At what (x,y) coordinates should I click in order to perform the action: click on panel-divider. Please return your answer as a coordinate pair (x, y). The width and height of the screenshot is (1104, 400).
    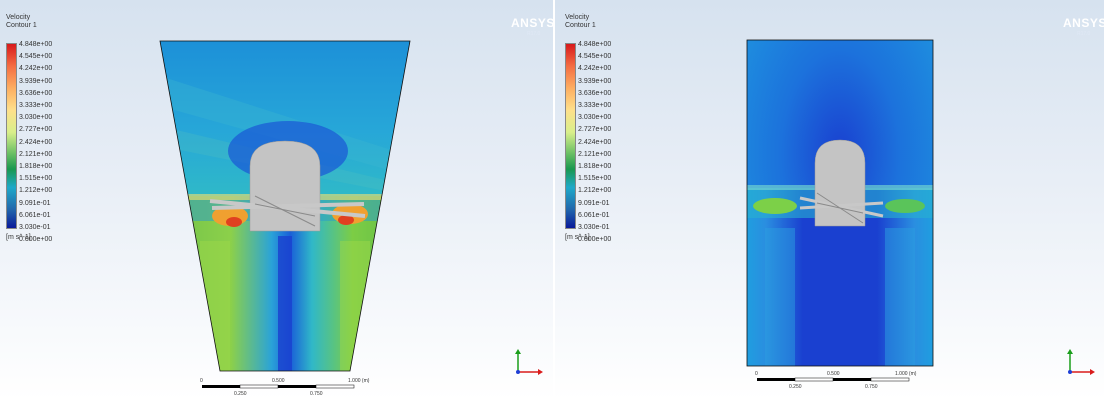
    Looking at the image, I should click on (554, 200).